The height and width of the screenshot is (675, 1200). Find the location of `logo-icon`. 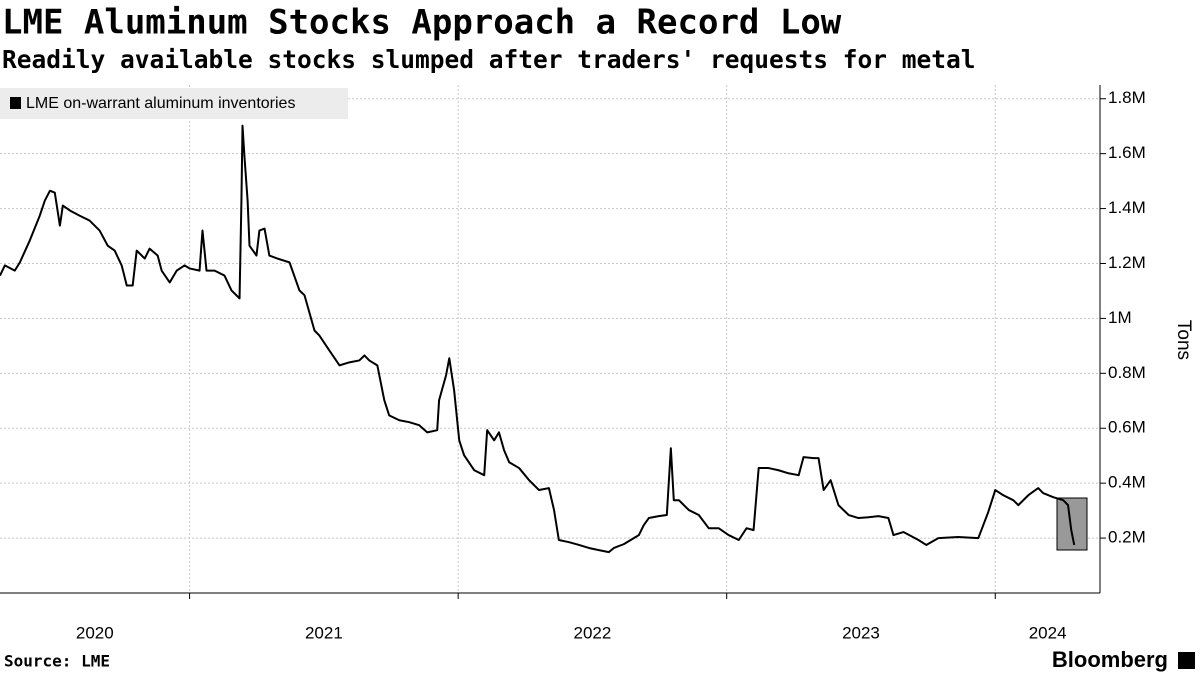

logo-icon is located at coordinates (1186, 660).